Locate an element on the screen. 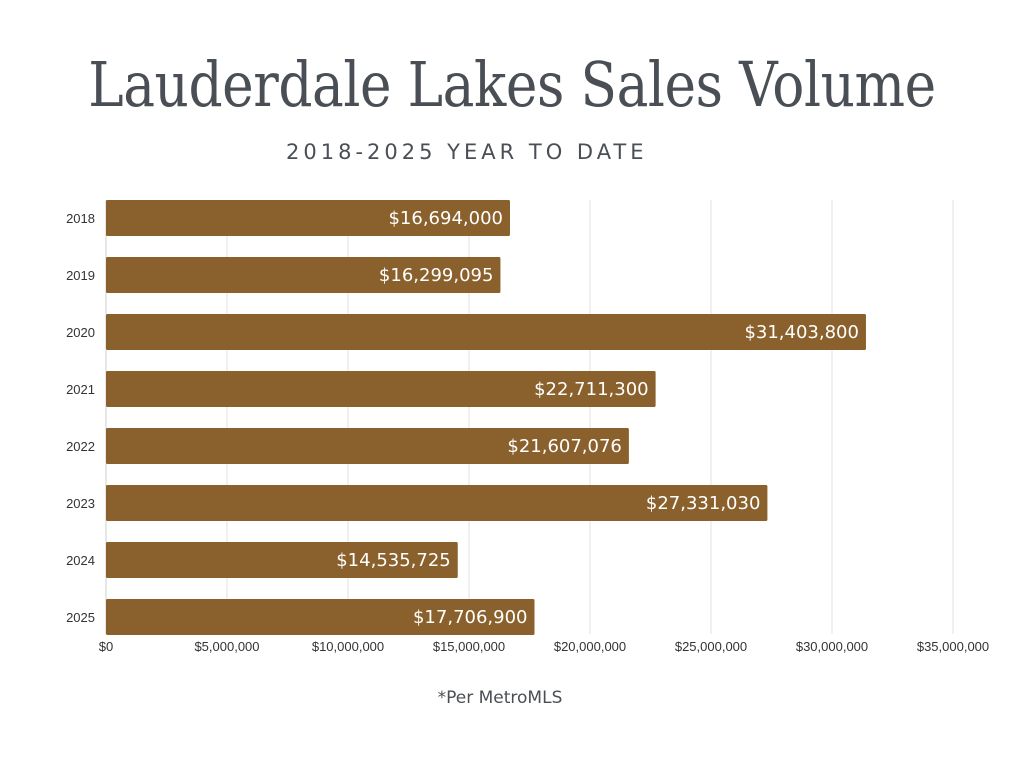 The height and width of the screenshot is (768, 1024). y-category-label: 2023 is located at coordinates (80, 503).